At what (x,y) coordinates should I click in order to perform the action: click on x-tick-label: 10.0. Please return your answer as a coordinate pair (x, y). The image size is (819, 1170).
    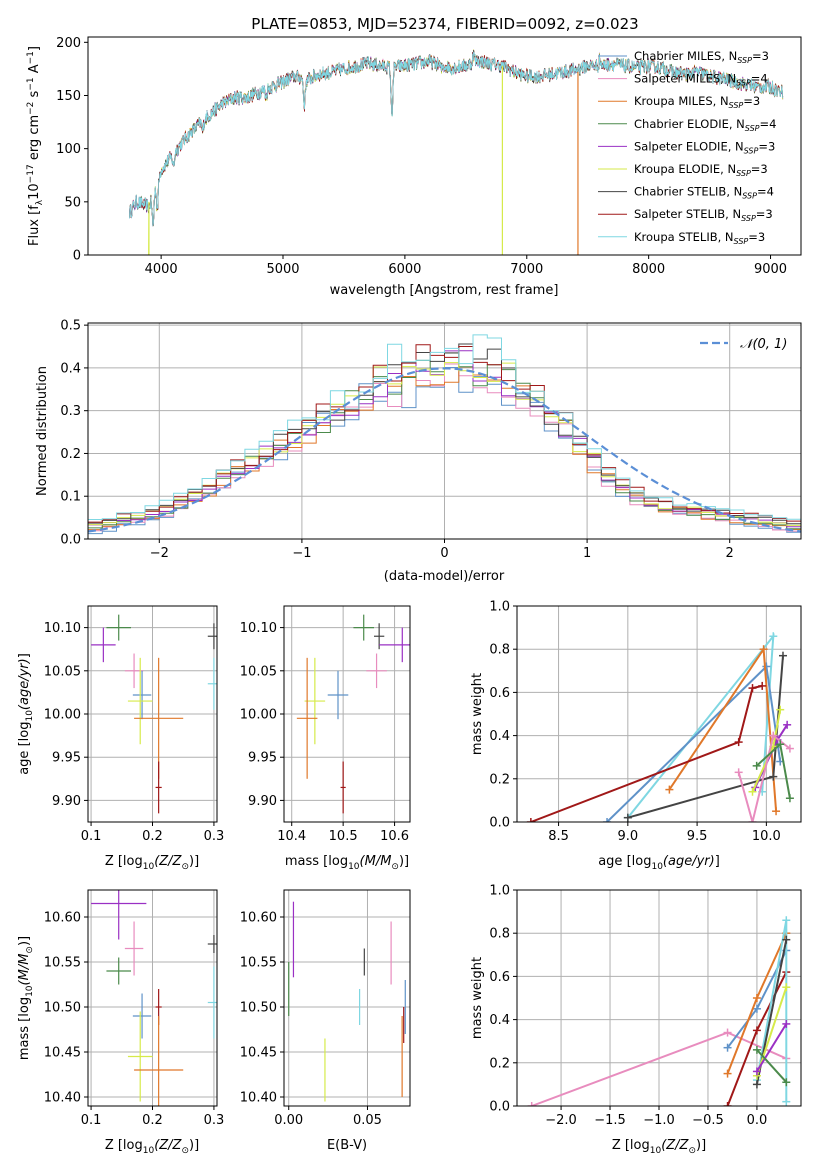
    Looking at the image, I should click on (766, 836).